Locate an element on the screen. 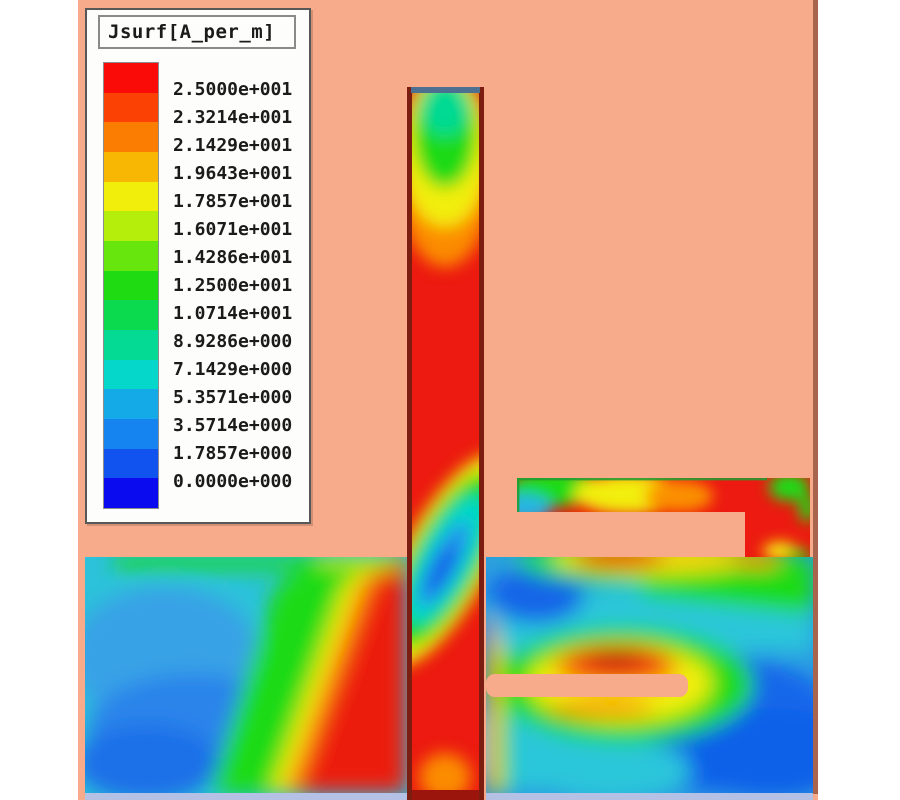 This screenshot has width=900, height=800. monopole-strip is located at coordinates (445, 443).